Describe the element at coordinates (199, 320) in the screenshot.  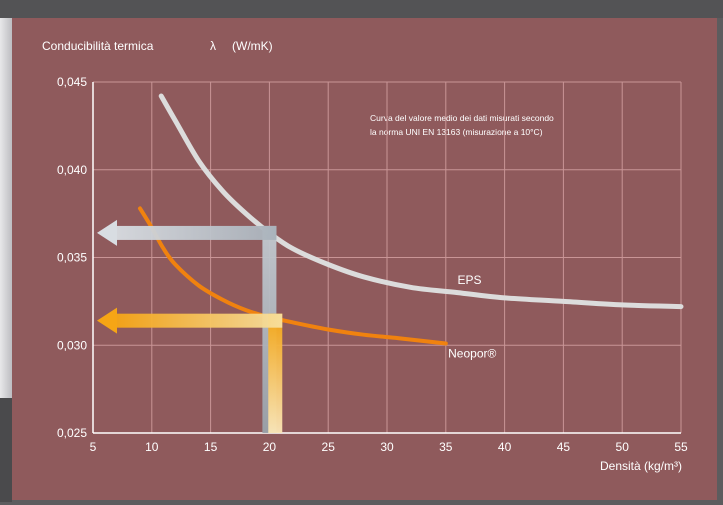
I see `readout-horizontal-neopor` at that location.